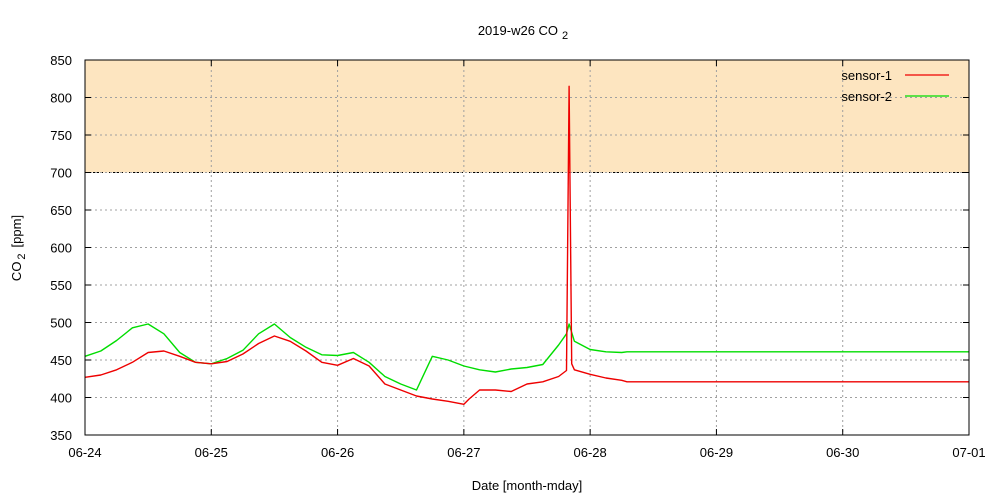 This screenshot has height=500, width=1000. Describe the element at coordinates (968, 452) in the screenshot. I see `x-tick-label: 07-01` at that location.